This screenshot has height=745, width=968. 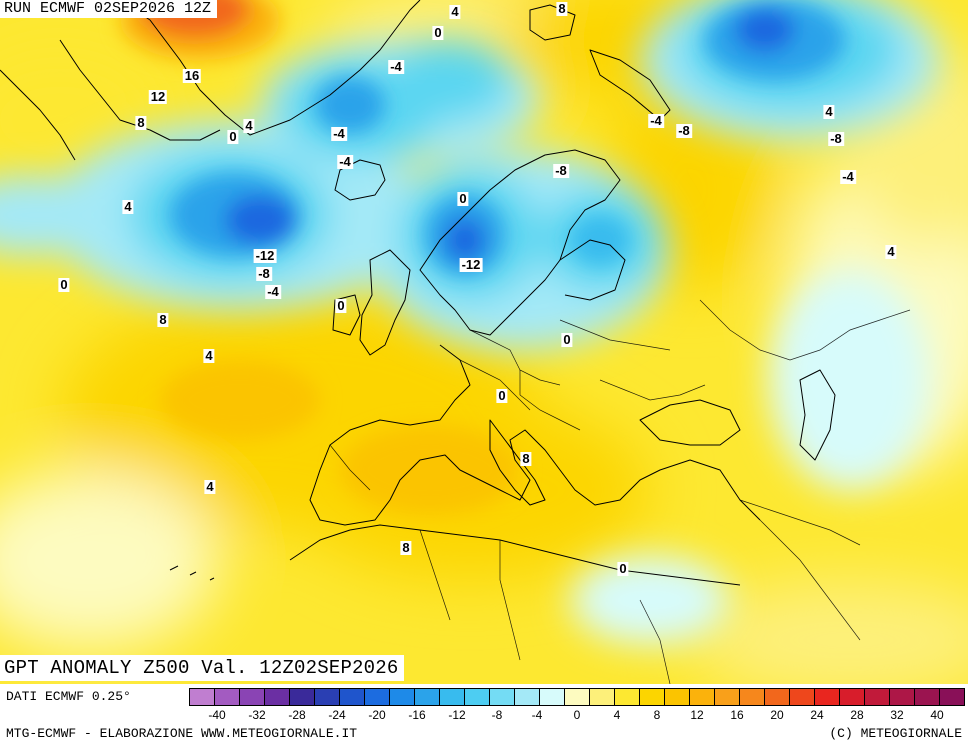 I want to click on scale-tick-label: -40, so click(x=217, y=715).